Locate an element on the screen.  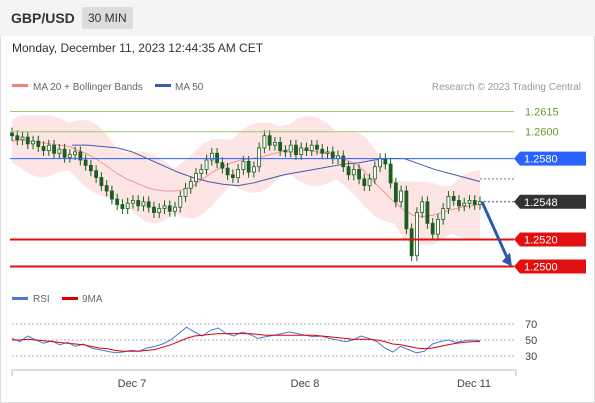
rsi-tick-label: 70 is located at coordinates (531, 325).